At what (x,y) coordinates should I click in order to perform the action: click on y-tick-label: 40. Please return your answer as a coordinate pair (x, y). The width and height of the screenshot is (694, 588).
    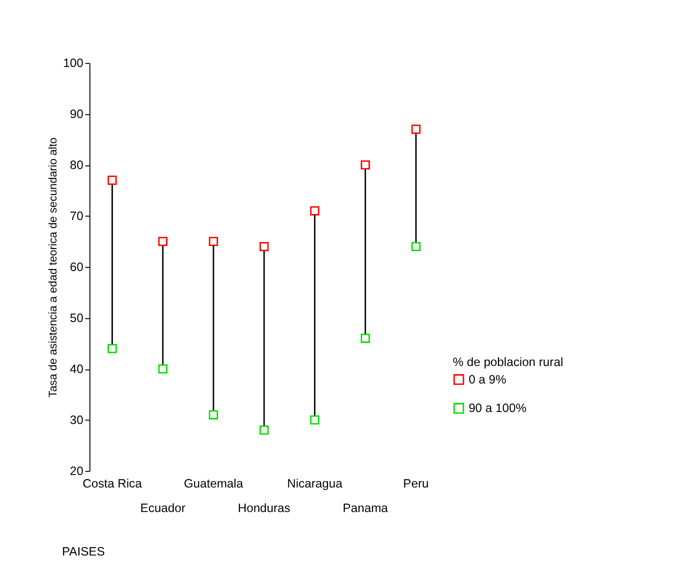
    Looking at the image, I should click on (77, 369).